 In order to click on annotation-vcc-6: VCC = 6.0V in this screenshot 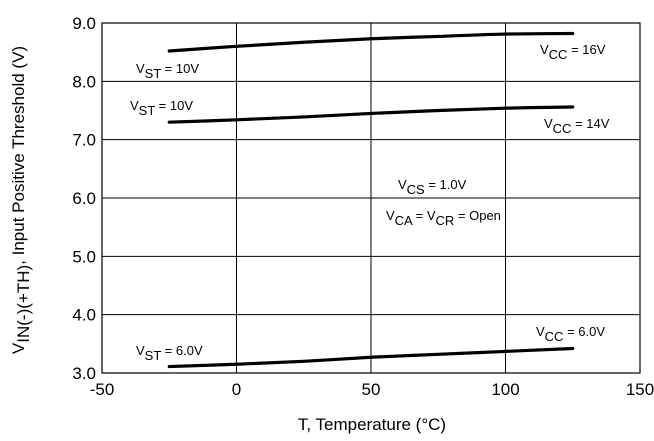, I will do `click(570, 334)`.